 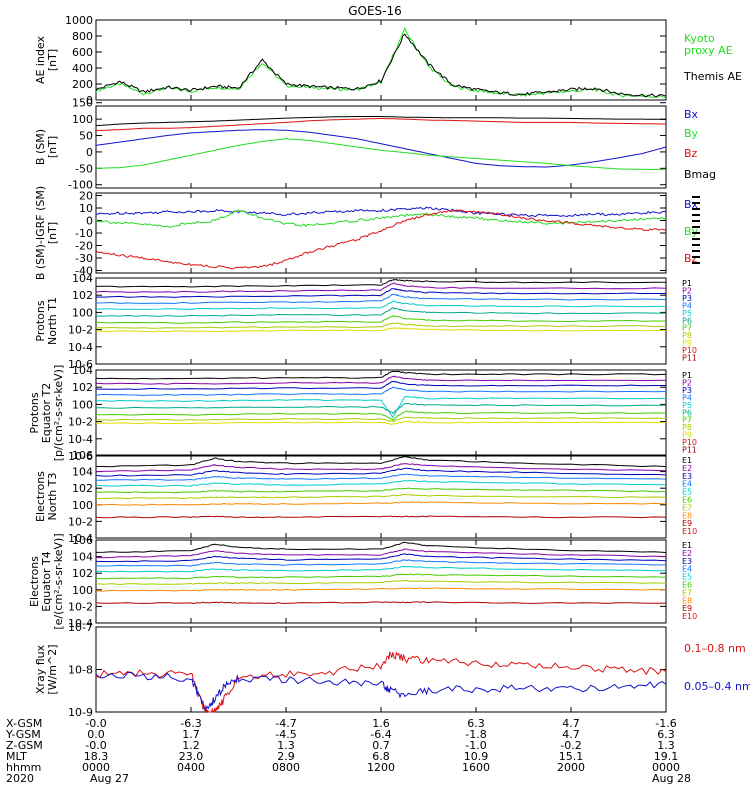 I want to click on y-tick-label-pnorth: 104, so click(x=82, y=278).